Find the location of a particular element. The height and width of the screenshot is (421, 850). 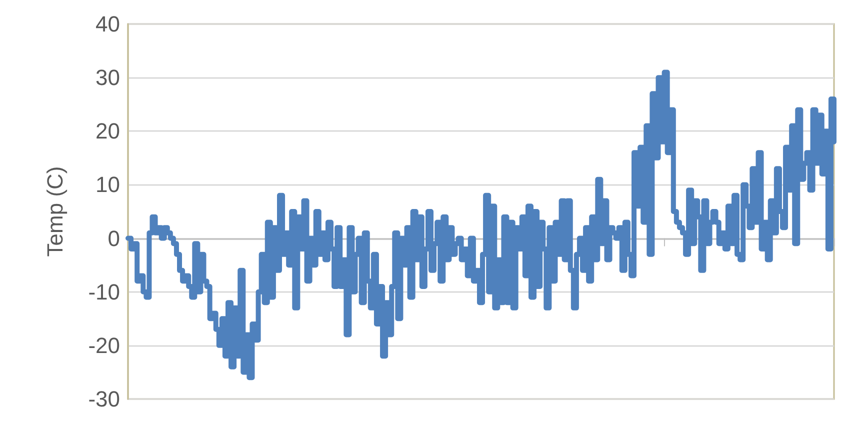

y-tick-label: 10 is located at coordinates (108, 185).